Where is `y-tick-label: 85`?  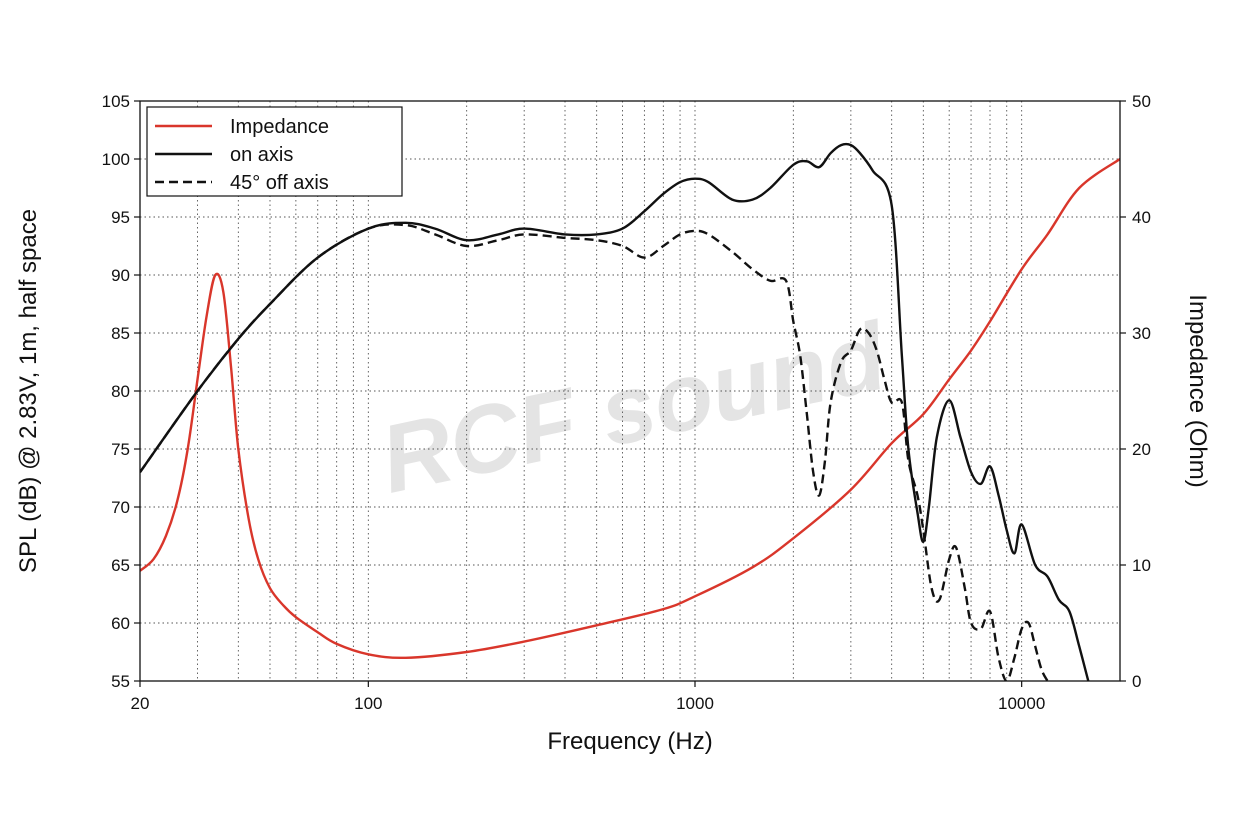 y-tick-label: 85 is located at coordinates (120, 333).